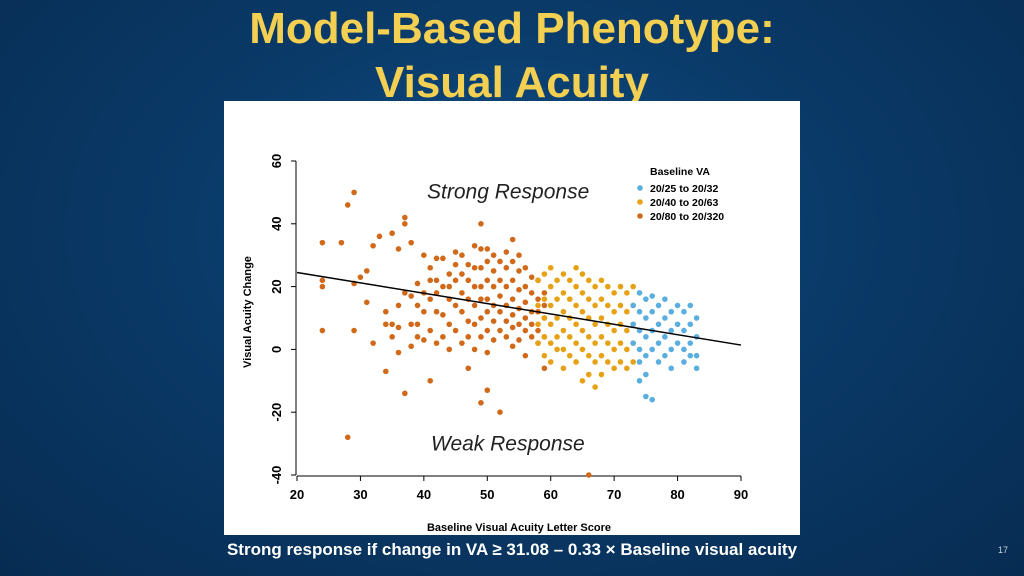 This screenshot has height=576, width=1024. What do you see at coordinates (276, 286) in the screenshot?
I see `y-tick-label: 20` at bounding box center [276, 286].